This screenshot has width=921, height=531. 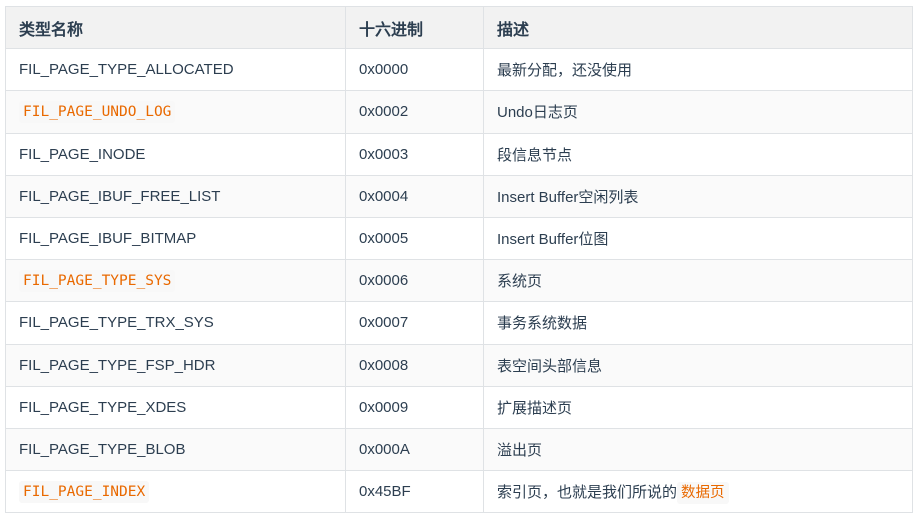 I want to click on type-name: FIL_PAGE_INODE, so click(x=82, y=154).